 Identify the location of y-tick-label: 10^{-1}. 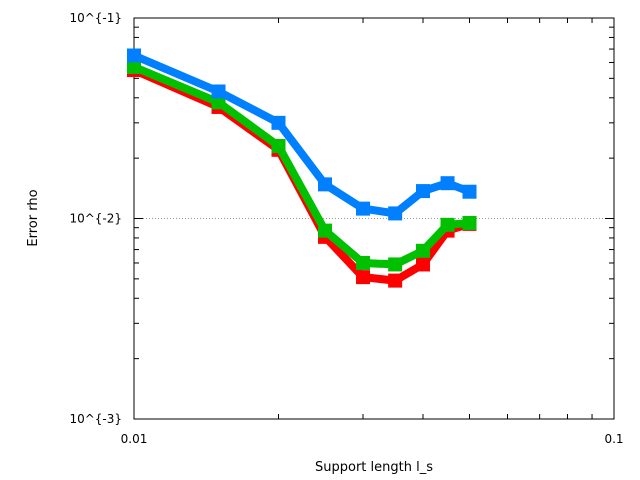
(95, 18).